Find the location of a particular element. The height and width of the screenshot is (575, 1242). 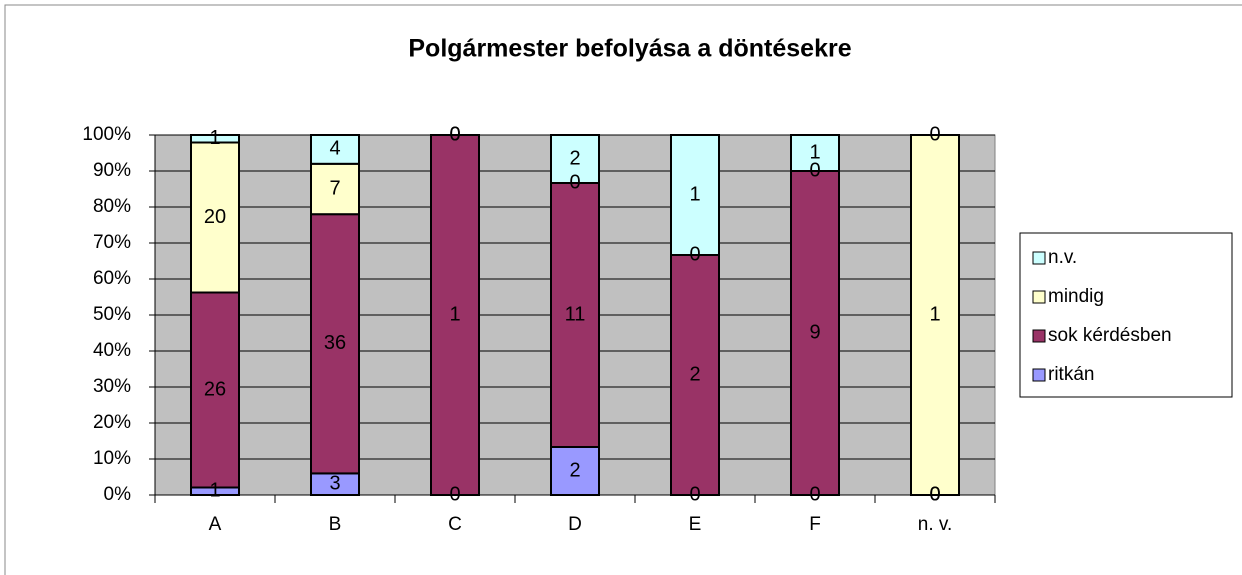

y-tick-label: 60% is located at coordinates (112, 278).